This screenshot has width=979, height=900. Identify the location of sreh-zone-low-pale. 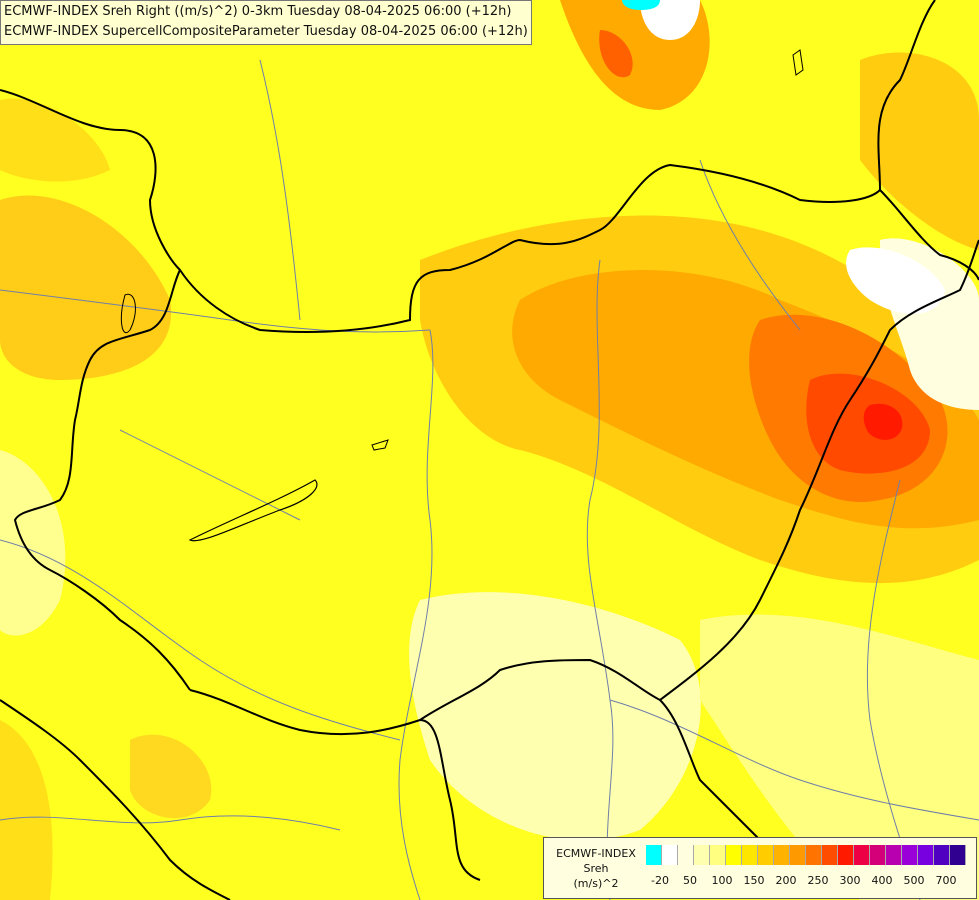
(555, 716).